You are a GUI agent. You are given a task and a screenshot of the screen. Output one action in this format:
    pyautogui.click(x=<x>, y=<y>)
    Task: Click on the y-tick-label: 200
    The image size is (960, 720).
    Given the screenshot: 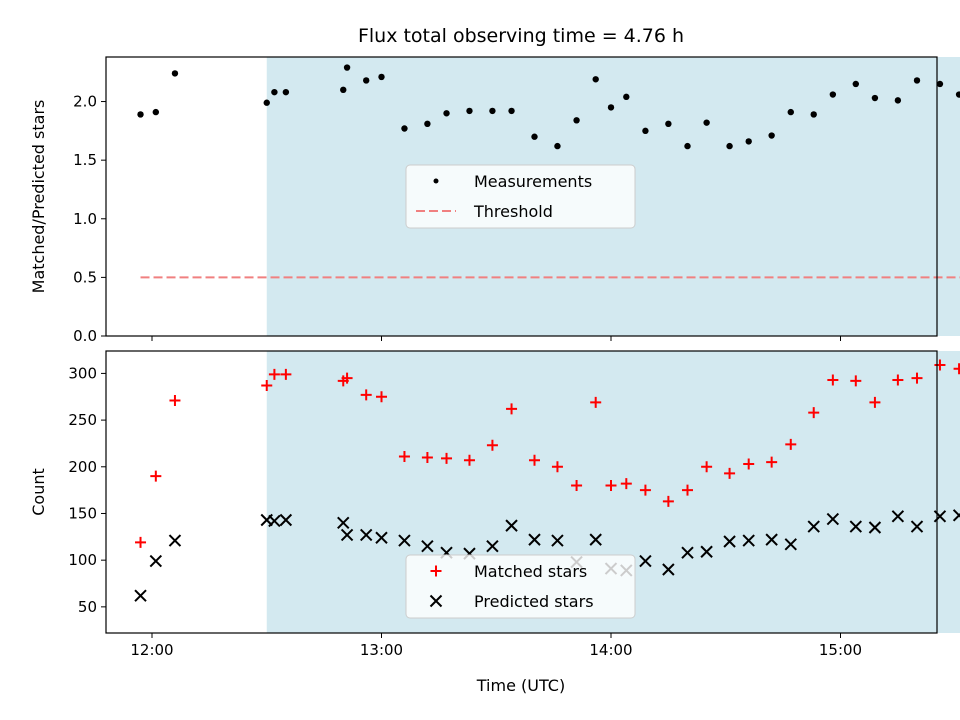 What is the action you would take?
    pyautogui.click(x=82, y=467)
    